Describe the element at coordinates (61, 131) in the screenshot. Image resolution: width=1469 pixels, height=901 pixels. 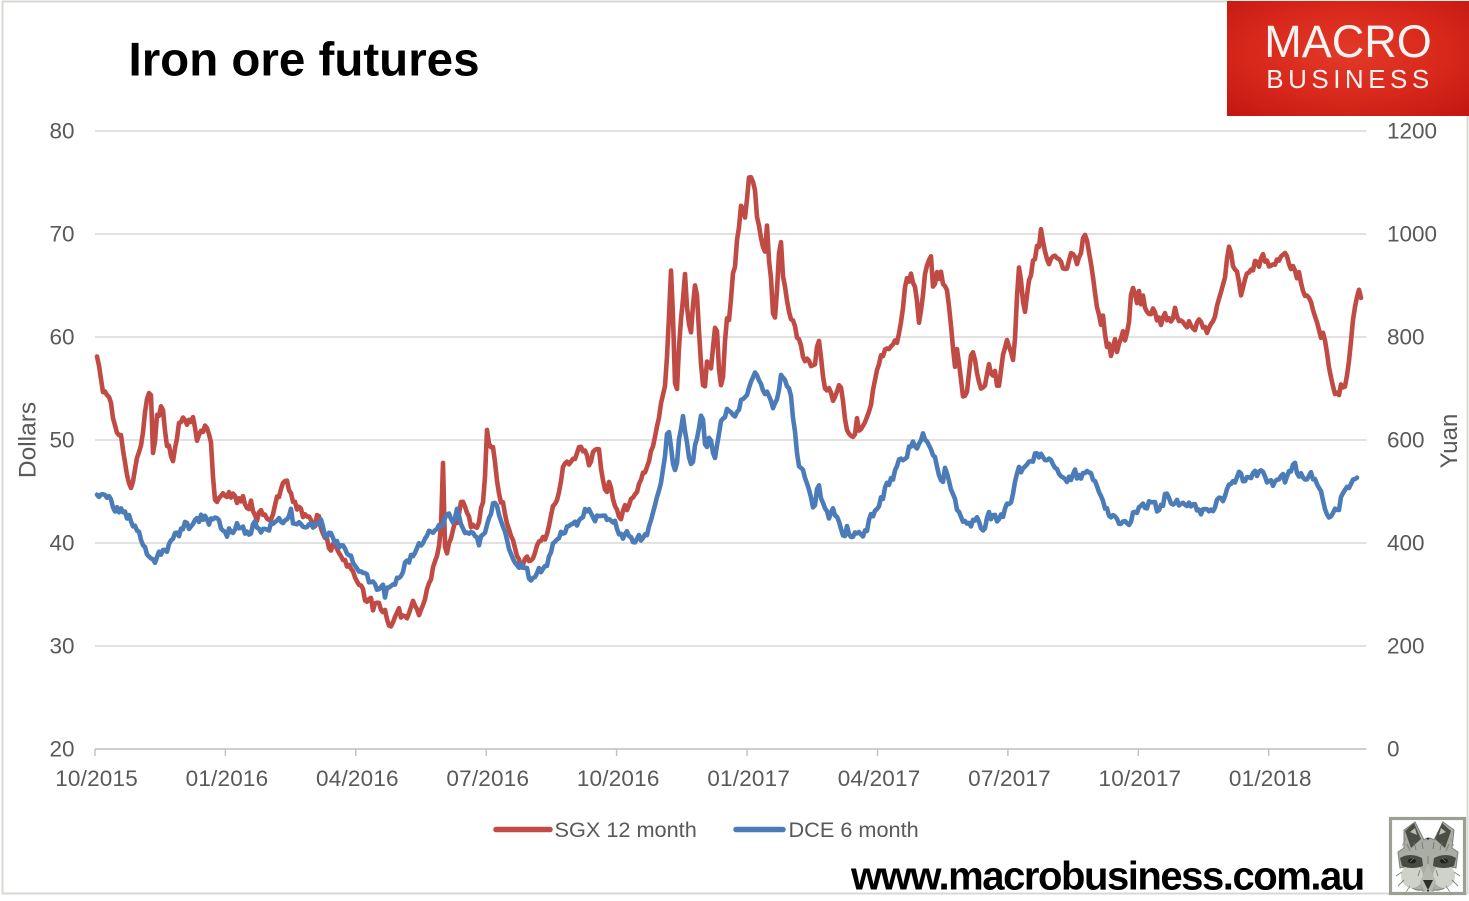
I see `svg-text: 80` at that location.